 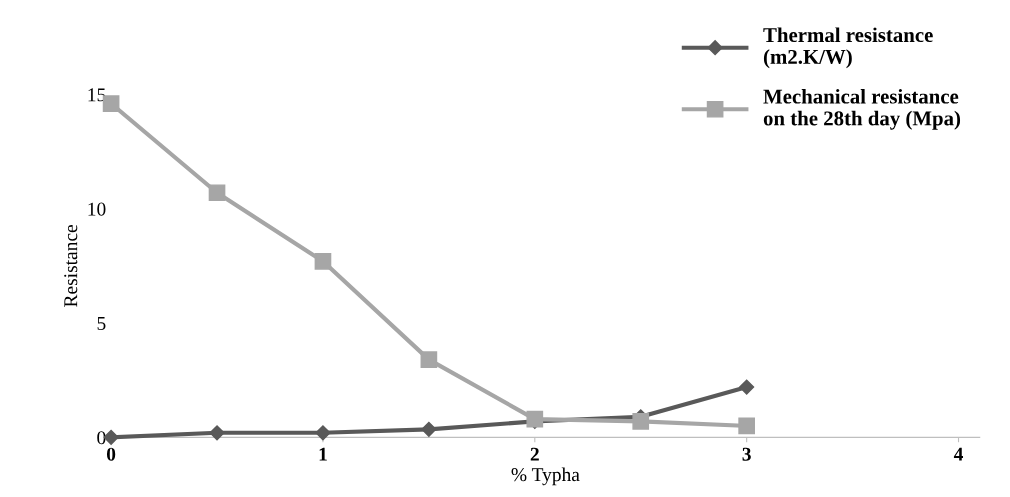 What do you see at coordinates (101, 438) in the screenshot?
I see `y-tick-label: 0` at bounding box center [101, 438].